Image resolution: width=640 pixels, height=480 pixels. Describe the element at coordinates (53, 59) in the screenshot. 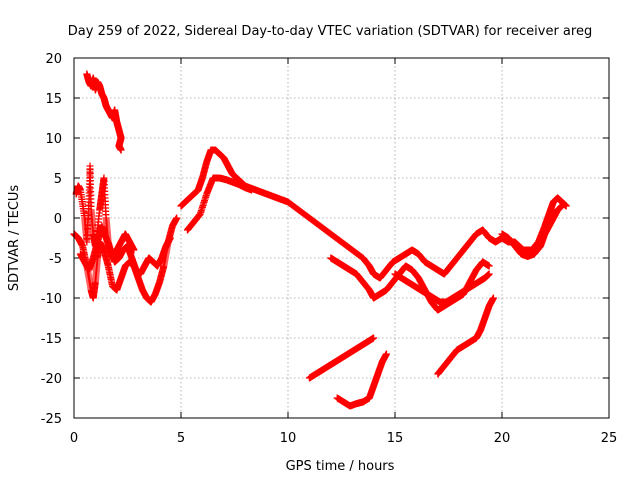

I see `y-tick-label: 20` at that location.